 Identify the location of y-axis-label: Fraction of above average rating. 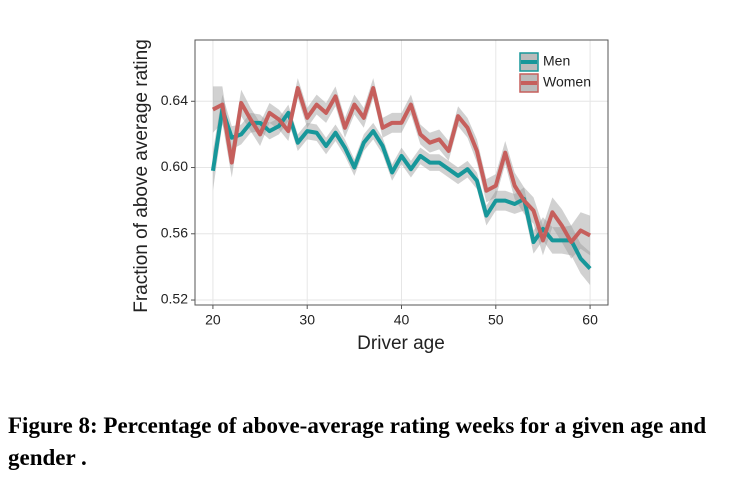
(141, 176).